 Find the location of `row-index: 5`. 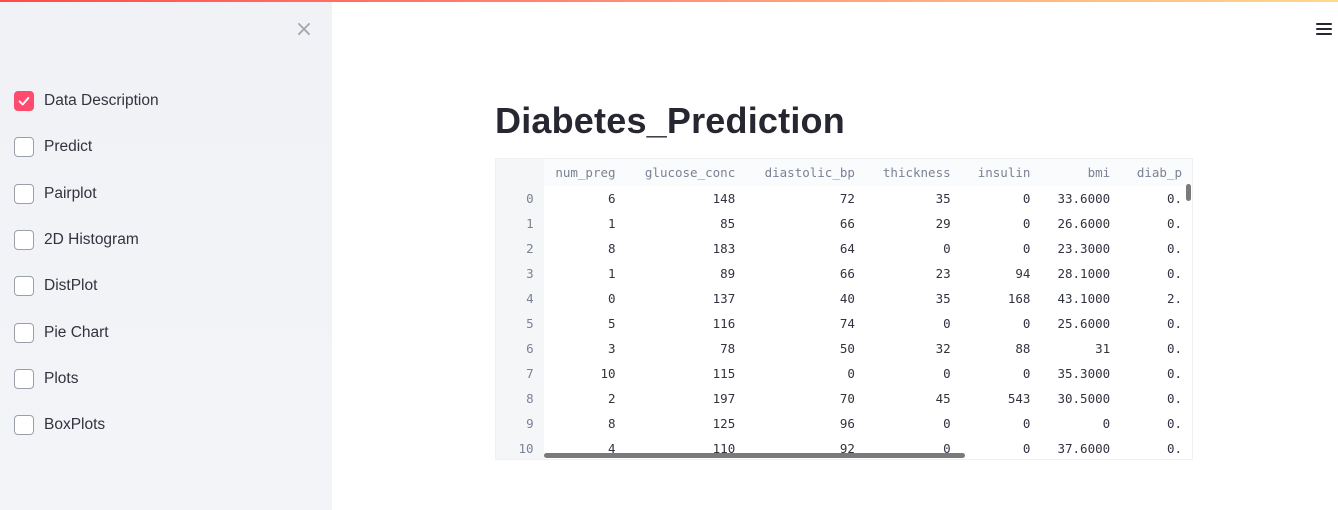

row-index: 5 is located at coordinates (520, 323).